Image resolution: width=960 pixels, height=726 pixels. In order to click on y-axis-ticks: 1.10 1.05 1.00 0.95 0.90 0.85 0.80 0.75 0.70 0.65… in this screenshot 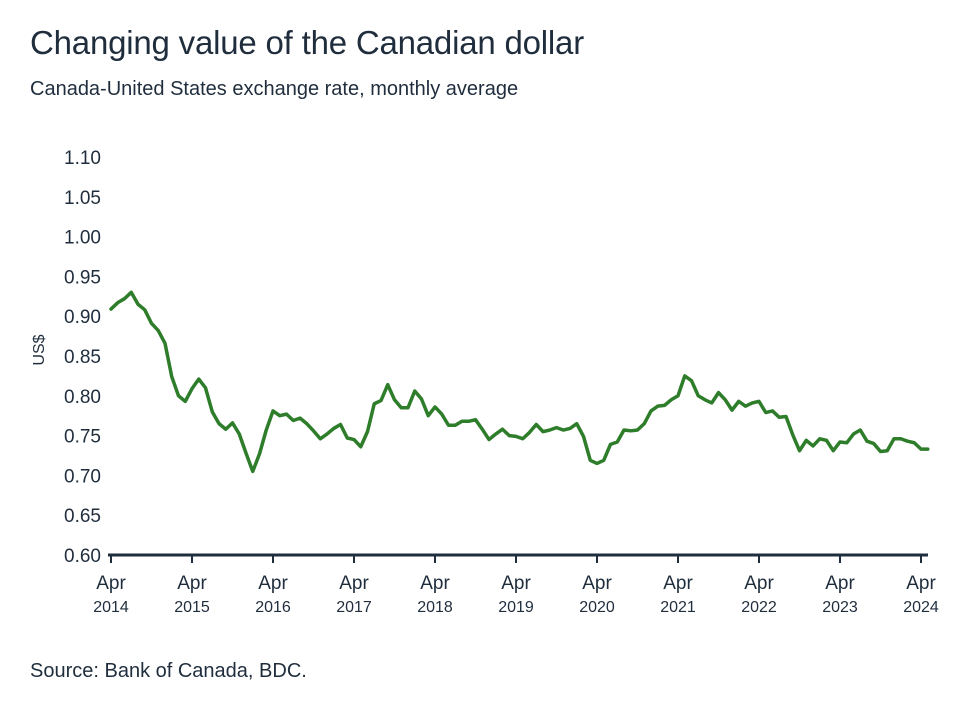, I will do `click(82, 357)`.